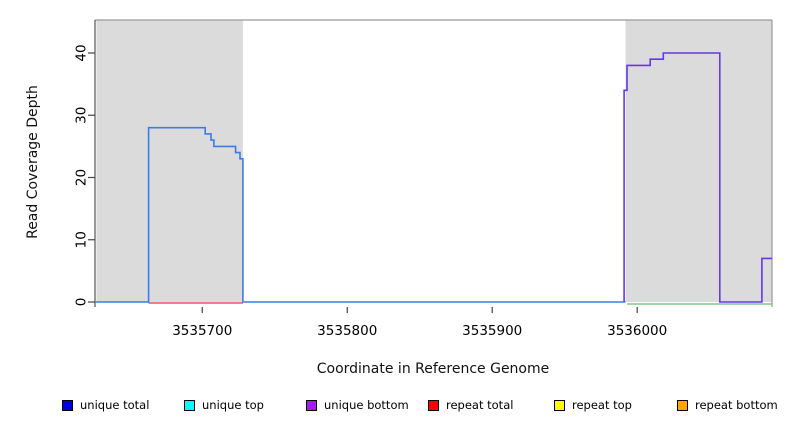 The image size is (792, 432). What do you see at coordinates (697, 177) in the screenshot?
I see `series-line-unique-bottom-right-block-` at bounding box center [697, 177].